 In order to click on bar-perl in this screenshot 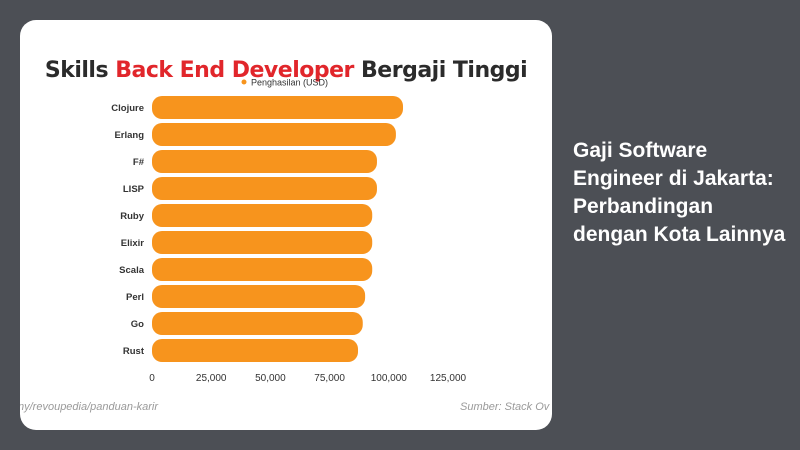, I will do `click(259, 296)`.